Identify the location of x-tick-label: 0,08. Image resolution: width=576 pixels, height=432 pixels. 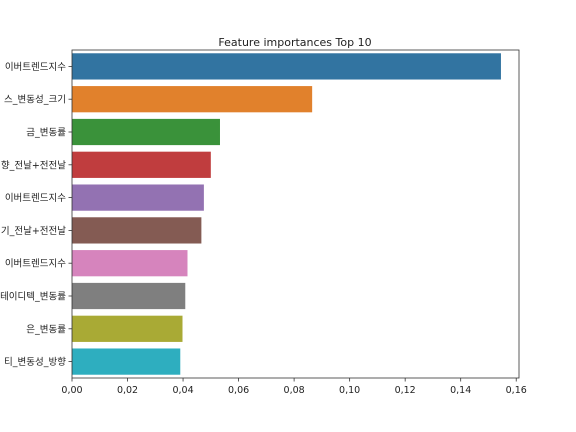
(294, 390).